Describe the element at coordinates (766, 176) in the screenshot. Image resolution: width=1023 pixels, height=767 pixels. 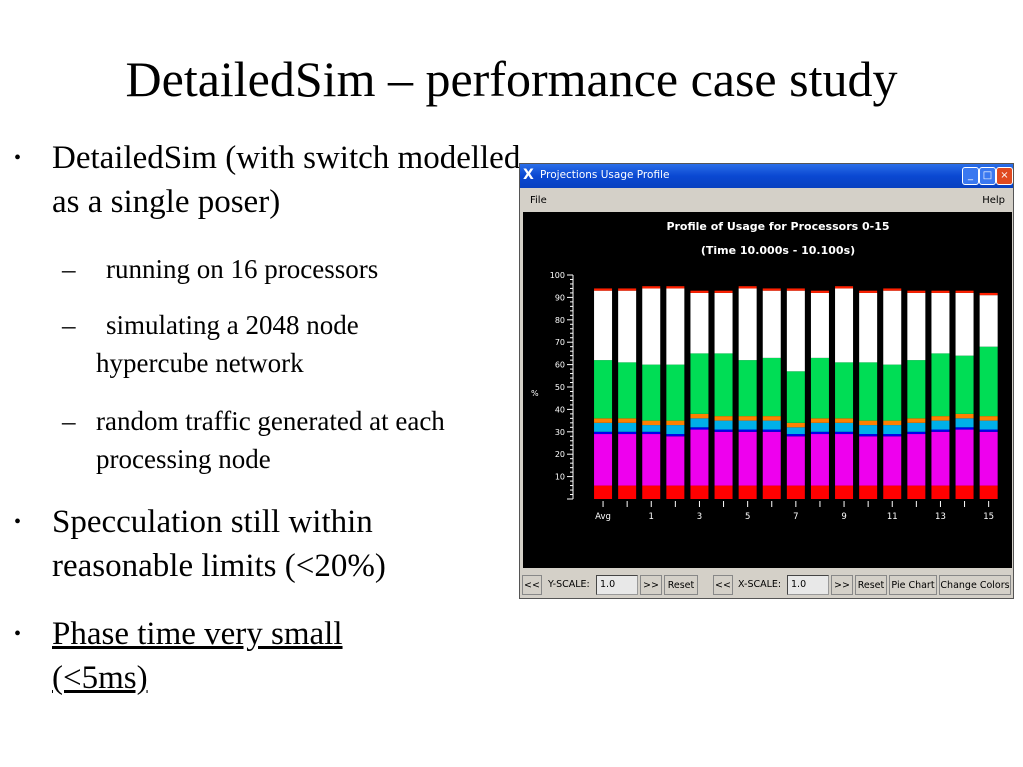
I see `window-titlebar: X Projections Usage Profile _ □ ×` at that location.